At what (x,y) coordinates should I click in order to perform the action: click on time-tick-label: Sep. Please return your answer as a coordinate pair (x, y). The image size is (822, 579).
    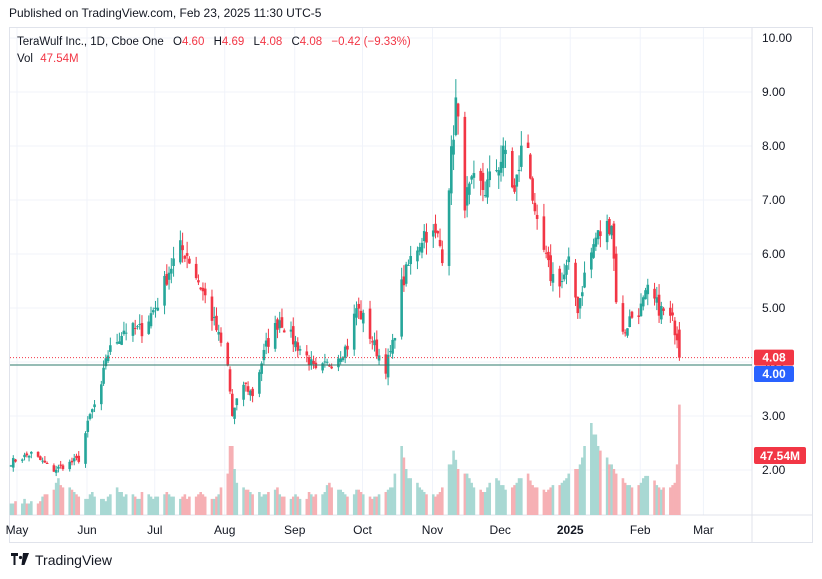
    Looking at the image, I should click on (295, 530).